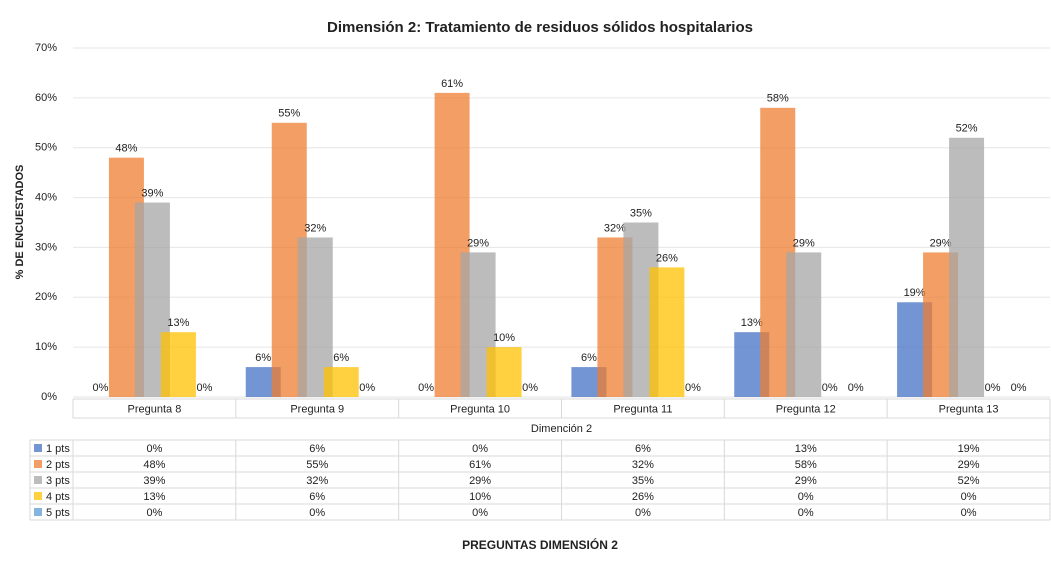  Describe the element at coordinates (540, 544) in the screenshot. I see `x-axis-label: PREGUNTAS DIMENSIÓN 2` at that location.